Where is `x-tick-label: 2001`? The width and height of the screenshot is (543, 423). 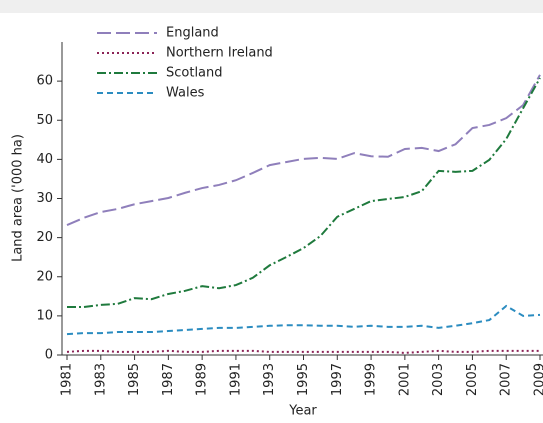 x-tick-label: 2001 is located at coordinates (404, 379).